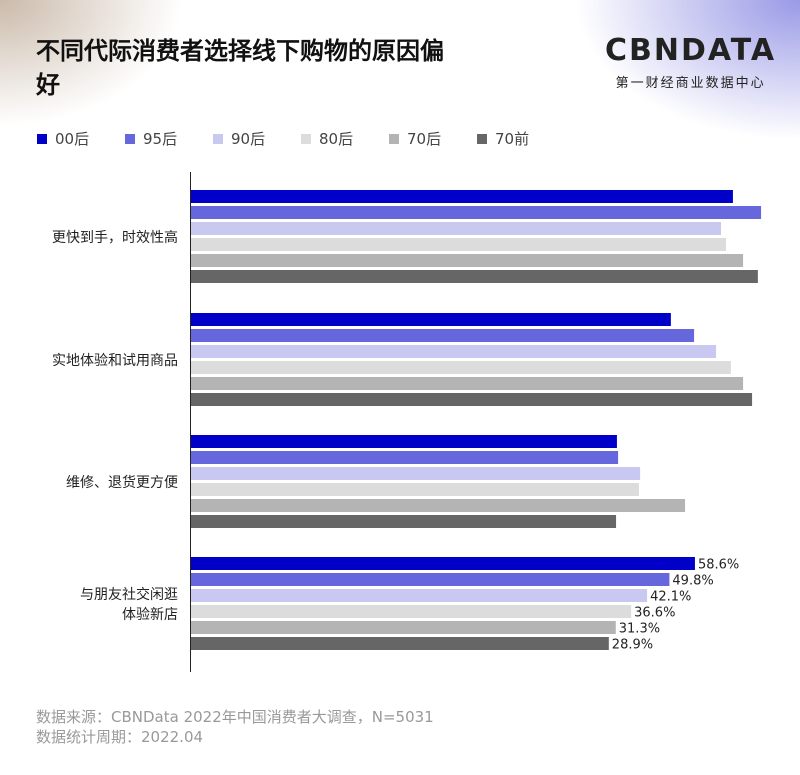 The height and width of the screenshot is (775, 800). I want to click on legend-label: 70后, so click(424, 139).